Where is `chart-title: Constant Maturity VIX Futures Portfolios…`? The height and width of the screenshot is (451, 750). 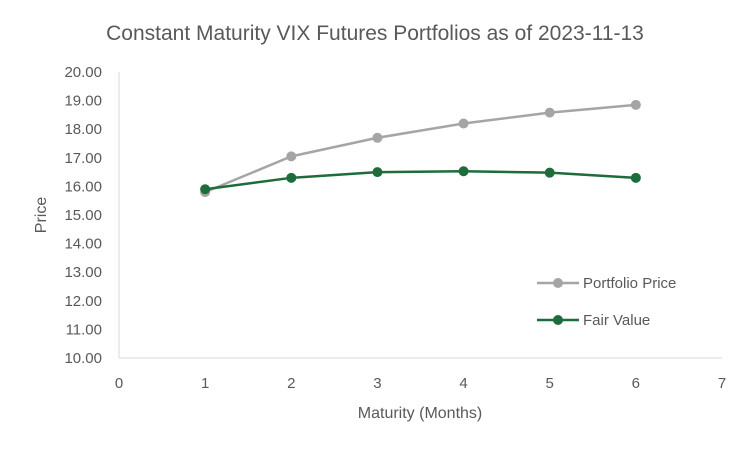 chart-title: Constant Maturity VIX Futures Portfolios… is located at coordinates (375, 33).